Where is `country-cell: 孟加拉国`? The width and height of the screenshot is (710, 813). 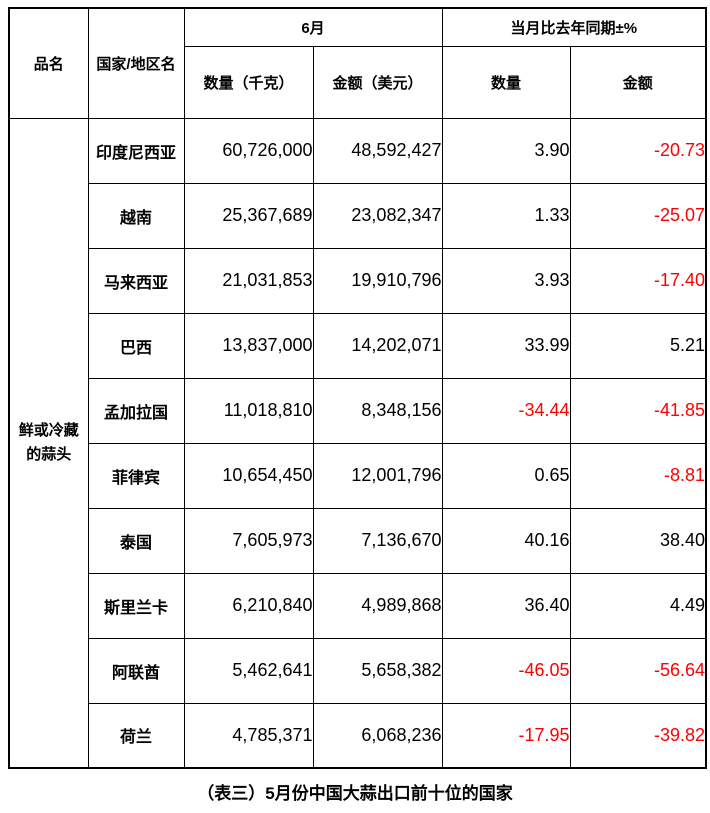 country-cell: 孟加拉国 is located at coordinates (136, 410).